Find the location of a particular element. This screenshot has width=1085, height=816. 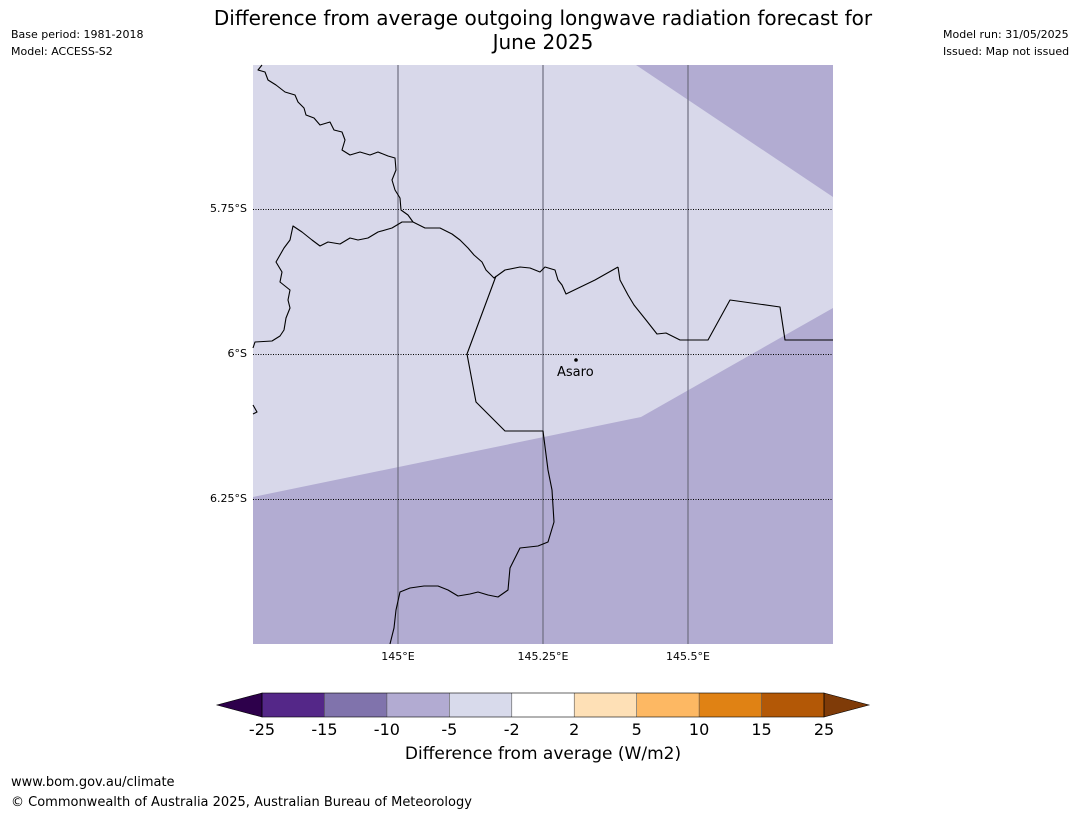

asaro-marker is located at coordinates (576, 360).